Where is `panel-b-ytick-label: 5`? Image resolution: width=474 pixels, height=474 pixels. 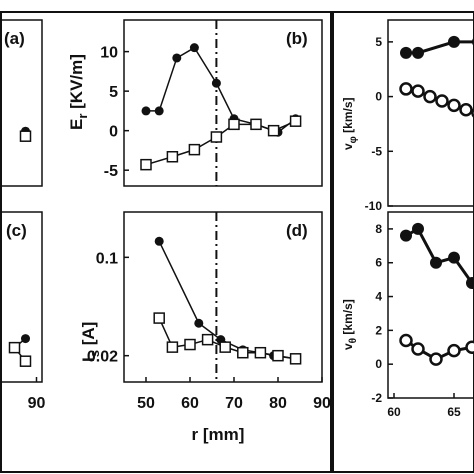 panel-b-ytick-label: 5 is located at coordinates (113, 92).